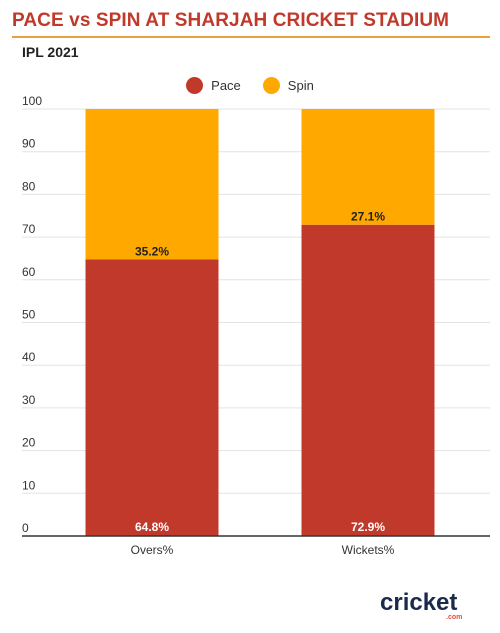  What do you see at coordinates (368, 527) in the screenshot?
I see `data-label: 72.9%` at bounding box center [368, 527].